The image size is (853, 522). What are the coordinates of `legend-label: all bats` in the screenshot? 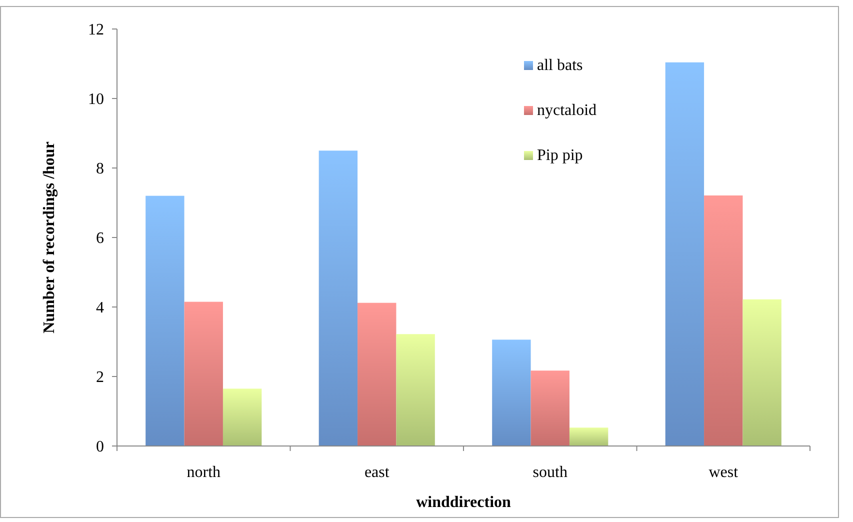 It's located at (560, 65).